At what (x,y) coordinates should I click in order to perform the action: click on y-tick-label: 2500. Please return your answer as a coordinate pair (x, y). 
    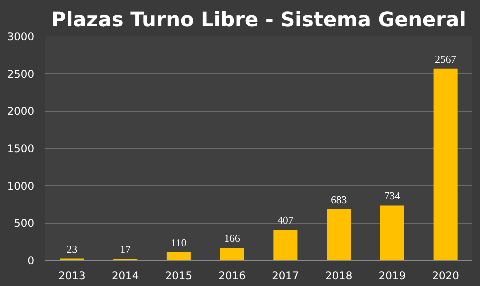
    Looking at the image, I should click on (21, 74).